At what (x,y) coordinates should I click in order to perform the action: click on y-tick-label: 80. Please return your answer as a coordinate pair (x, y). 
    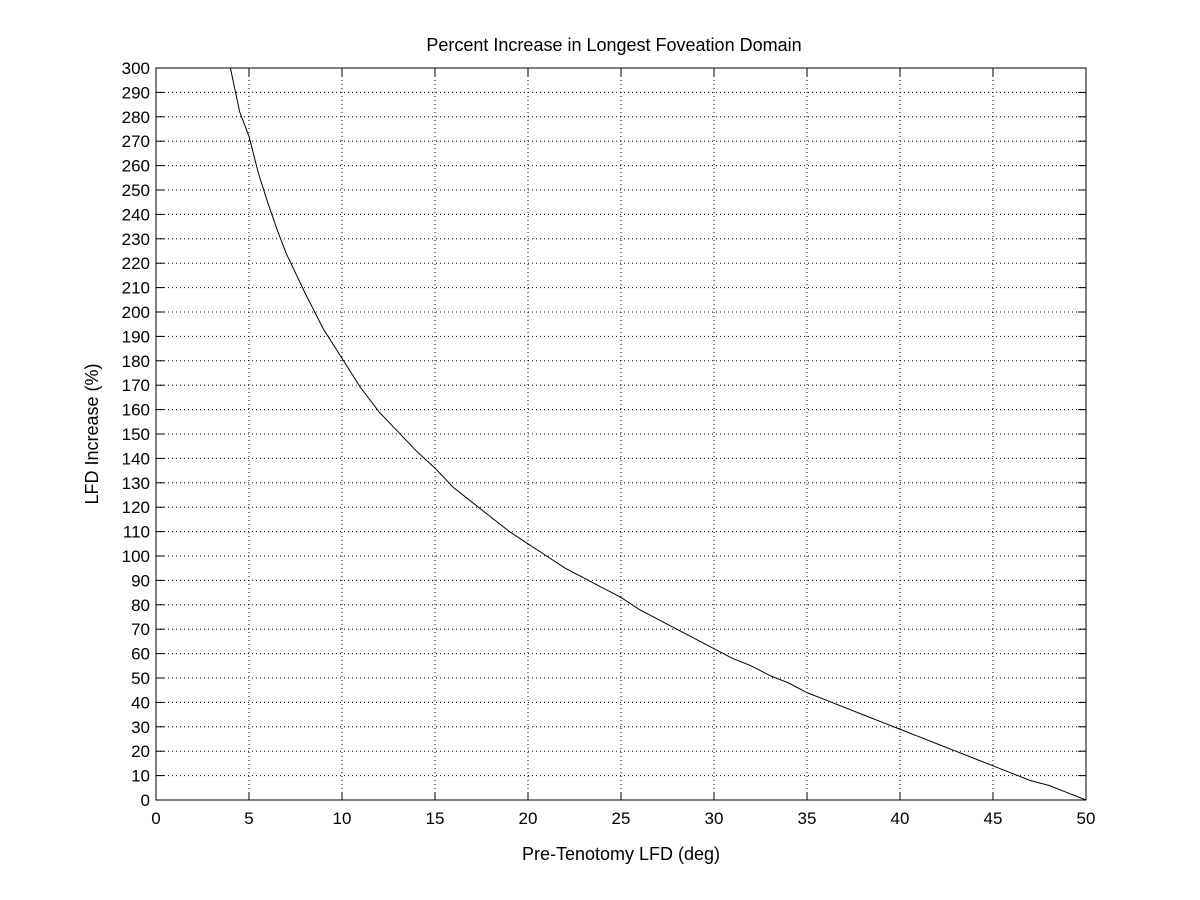
    Looking at the image, I should click on (140, 605).